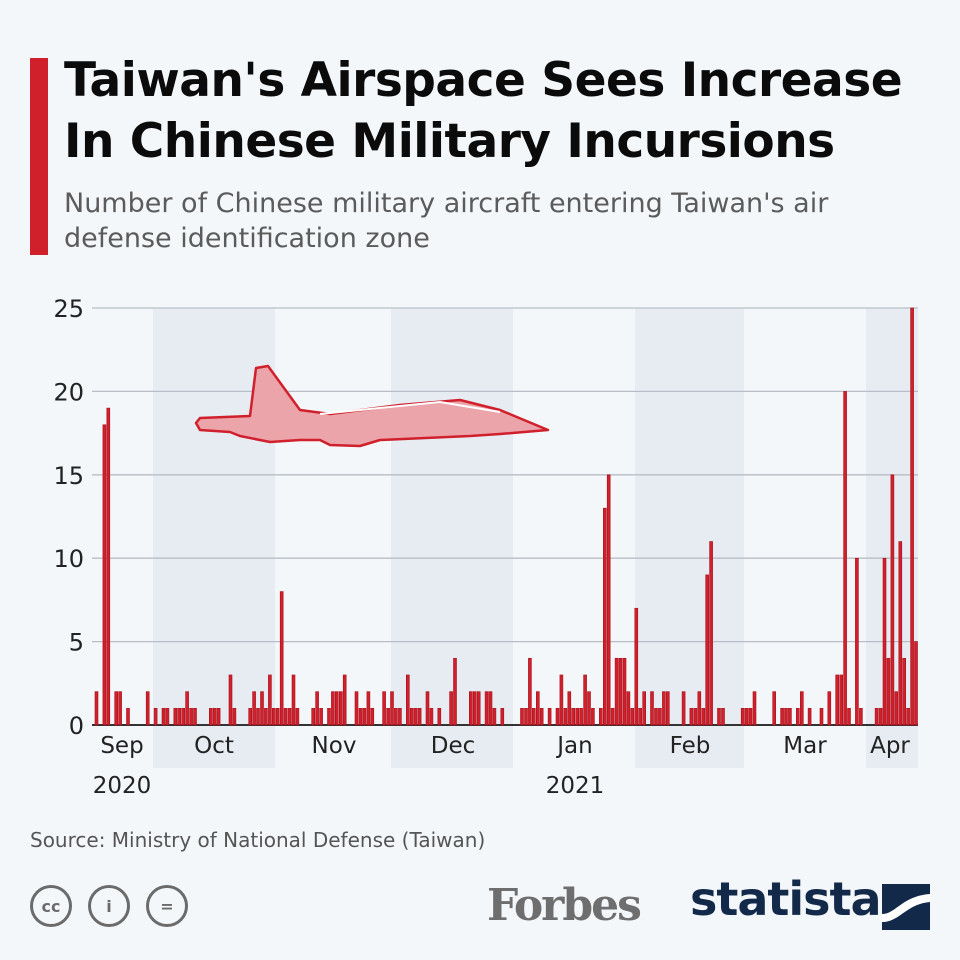 The image size is (960, 960). Describe the element at coordinates (564, 905) in the screenshot. I see `forbes-logo: Forbes` at that location.